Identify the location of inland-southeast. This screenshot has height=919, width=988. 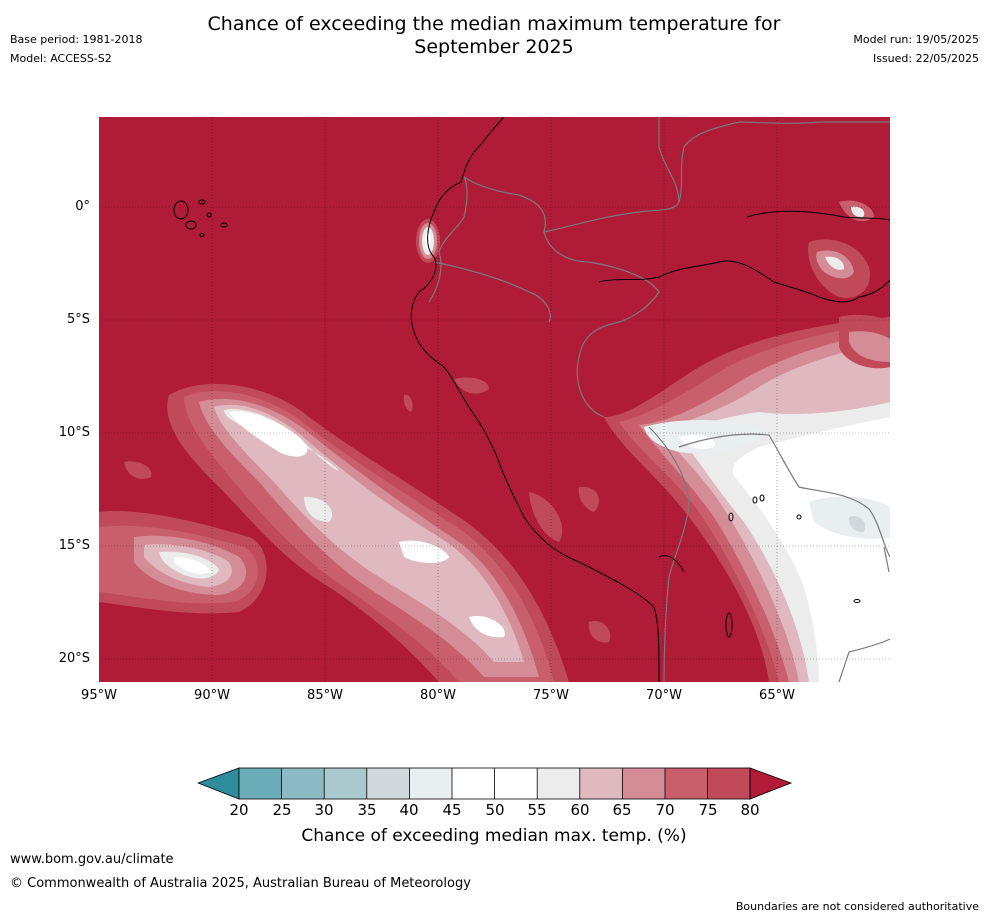
(709, 499).